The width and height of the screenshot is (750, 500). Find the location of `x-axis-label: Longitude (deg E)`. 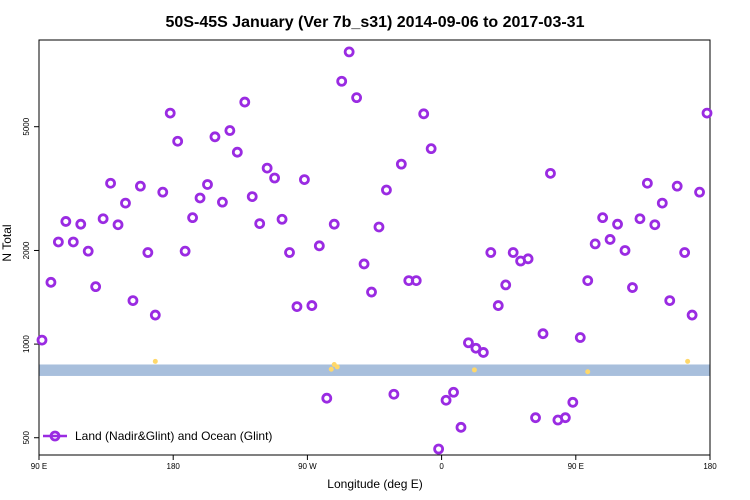

x-axis-label: Longitude (deg E) is located at coordinates (374, 484).